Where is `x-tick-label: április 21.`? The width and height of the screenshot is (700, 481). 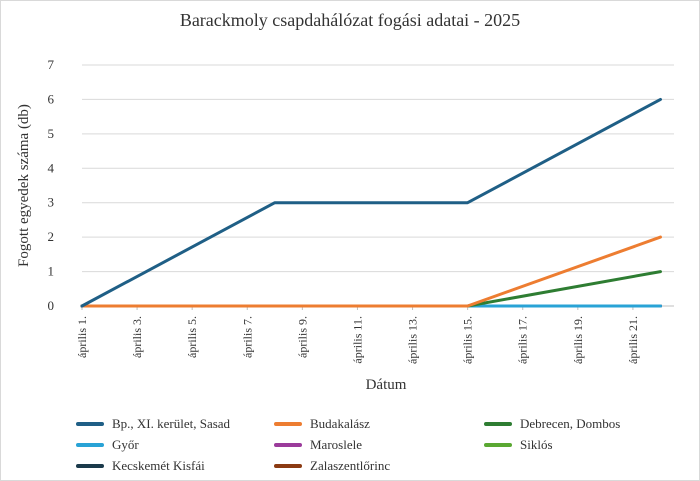 x-tick-label: április 21. is located at coordinates (633, 340).